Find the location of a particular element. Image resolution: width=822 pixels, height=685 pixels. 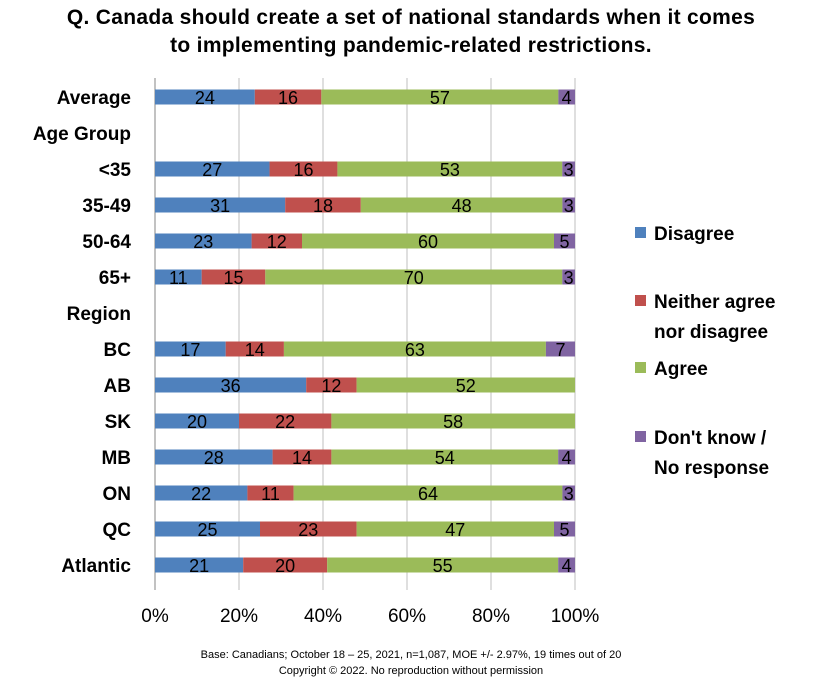

data-label-ab-neither-agree-nor-disagree: 12 is located at coordinates (331, 386).